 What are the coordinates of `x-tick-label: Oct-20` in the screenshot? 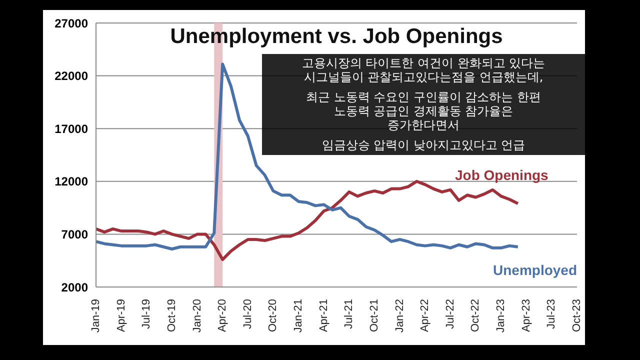 It's located at (273, 315).